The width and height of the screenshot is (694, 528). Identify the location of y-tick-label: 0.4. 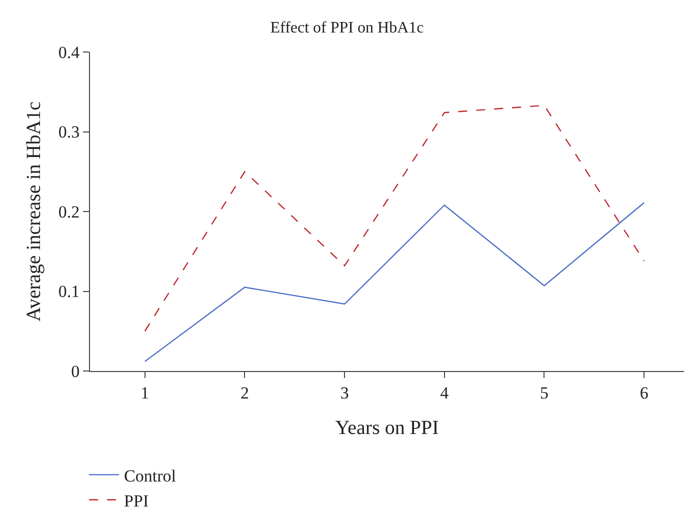
(69, 52).